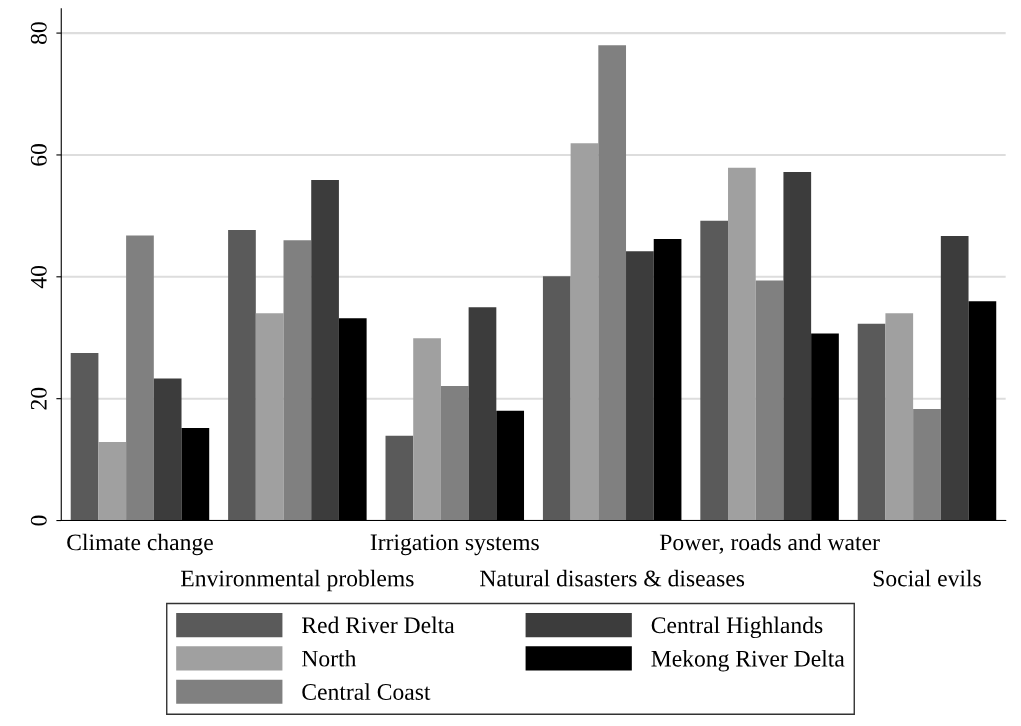 The width and height of the screenshot is (1021, 726). What do you see at coordinates (366, 691) in the screenshot?
I see `legend-label: Central Coast` at bounding box center [366, 691].